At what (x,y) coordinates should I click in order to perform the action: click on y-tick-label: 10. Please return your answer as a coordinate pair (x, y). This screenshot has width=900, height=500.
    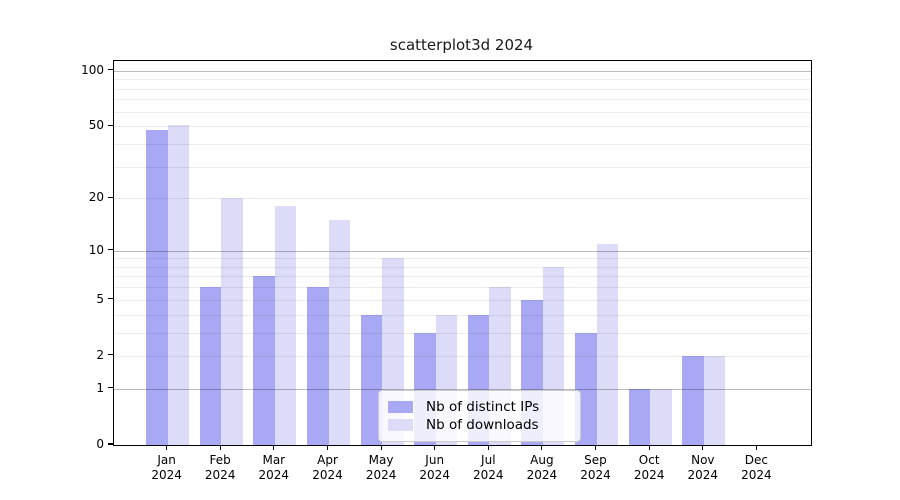
    Looking at the image, I should click on (96, 249).